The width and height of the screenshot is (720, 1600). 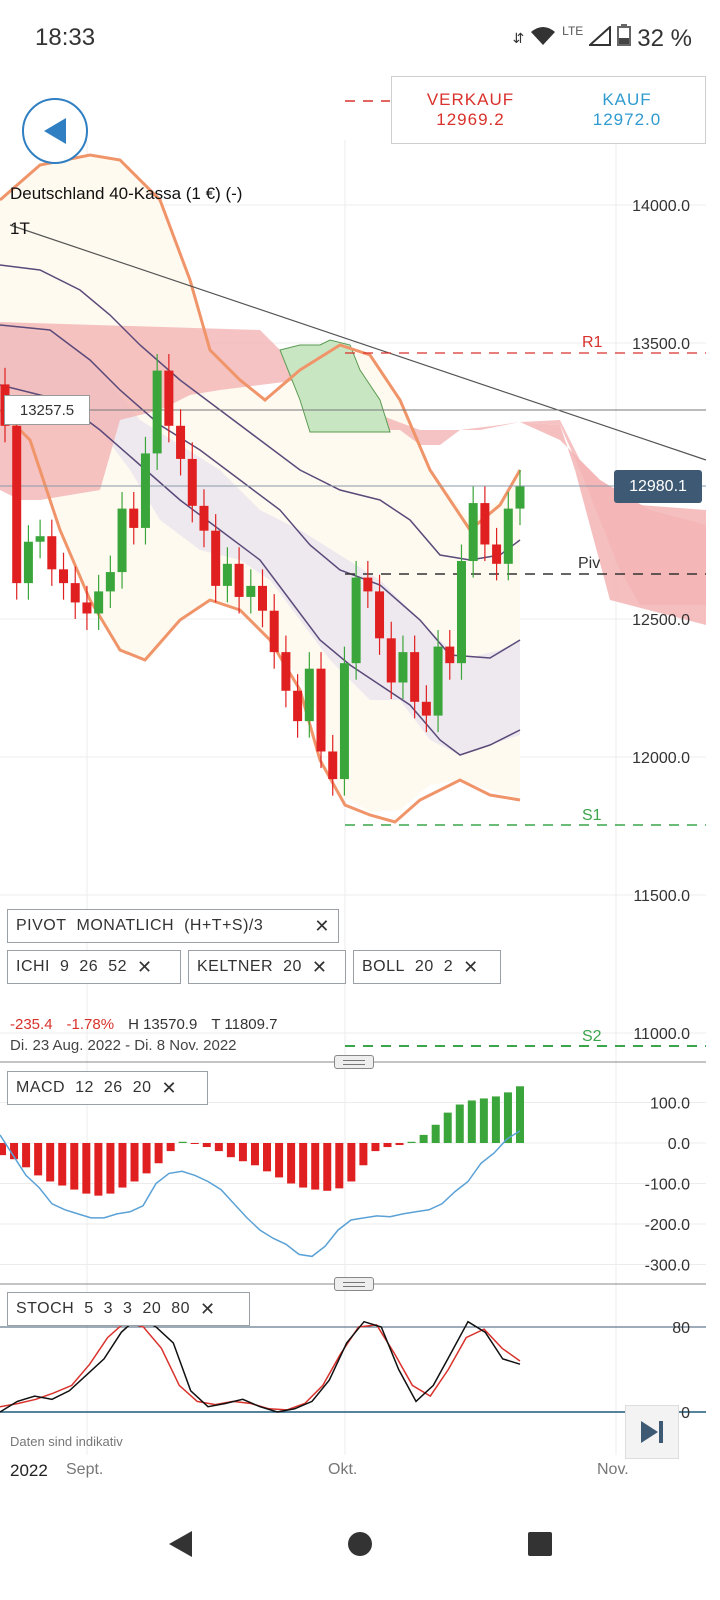 What do you see at coordinates (20, 228) in the screenshot?
I see `timeframe-label: 1T` at bounding box center [20, 228].